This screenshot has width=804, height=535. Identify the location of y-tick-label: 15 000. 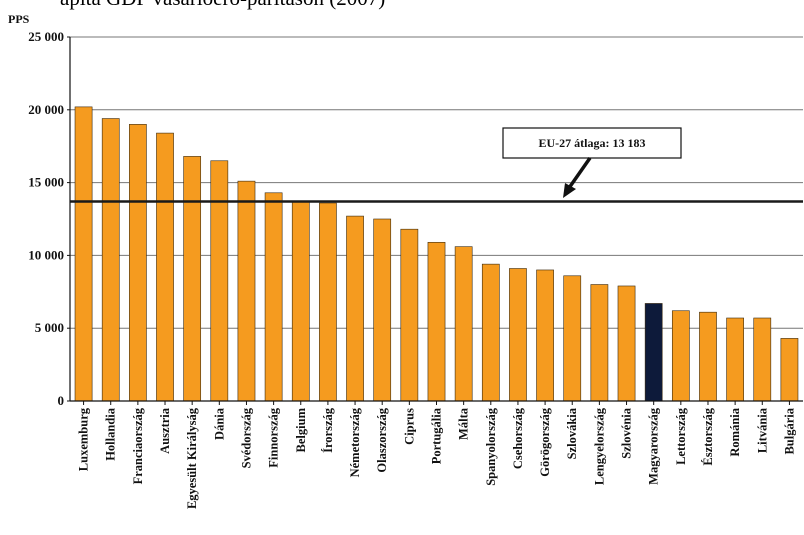
(46, 182).